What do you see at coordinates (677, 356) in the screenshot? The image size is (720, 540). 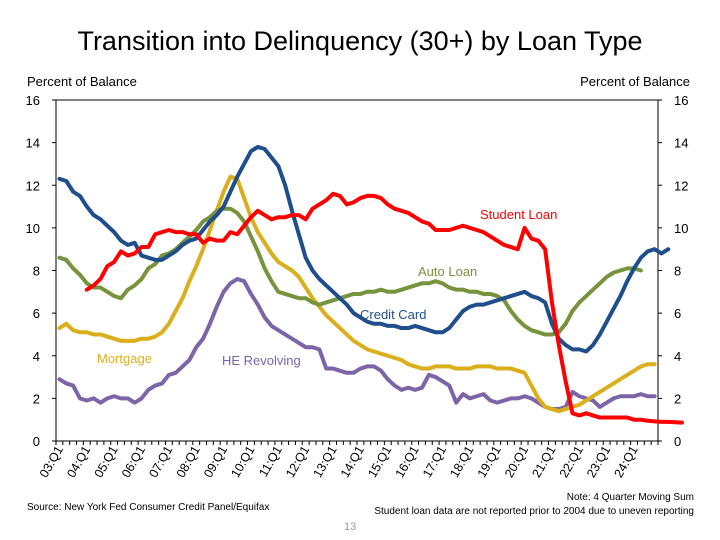 I see `y-tick-label-right: 4` at bounding box center [677, 356].